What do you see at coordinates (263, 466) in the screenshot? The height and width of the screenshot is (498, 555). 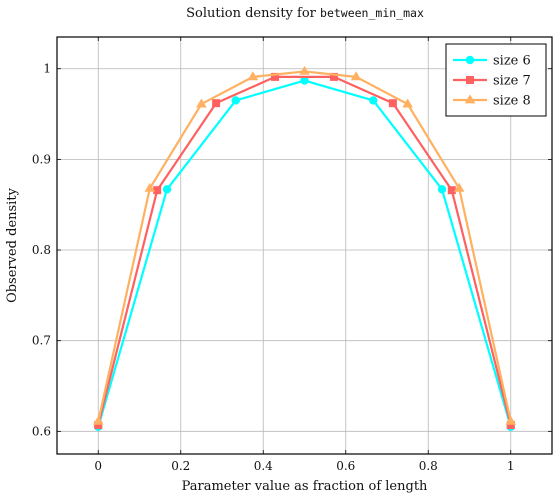 I see `x-tick-label: 0.4` at bounding box center [263, 466].